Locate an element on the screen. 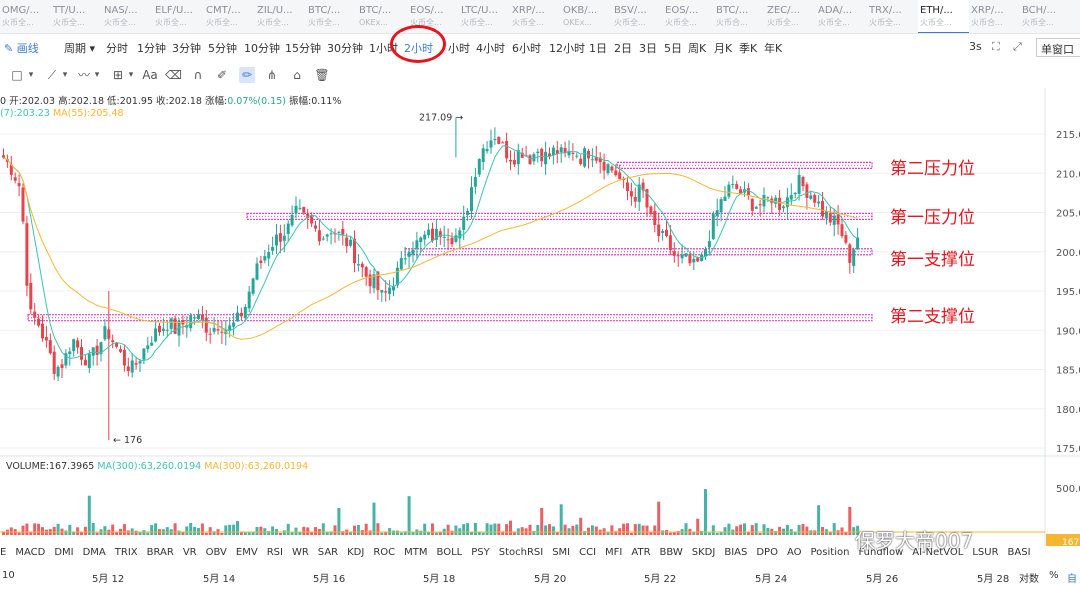  screenshot-icon: ⛶ is located at coordinates (996, 46).